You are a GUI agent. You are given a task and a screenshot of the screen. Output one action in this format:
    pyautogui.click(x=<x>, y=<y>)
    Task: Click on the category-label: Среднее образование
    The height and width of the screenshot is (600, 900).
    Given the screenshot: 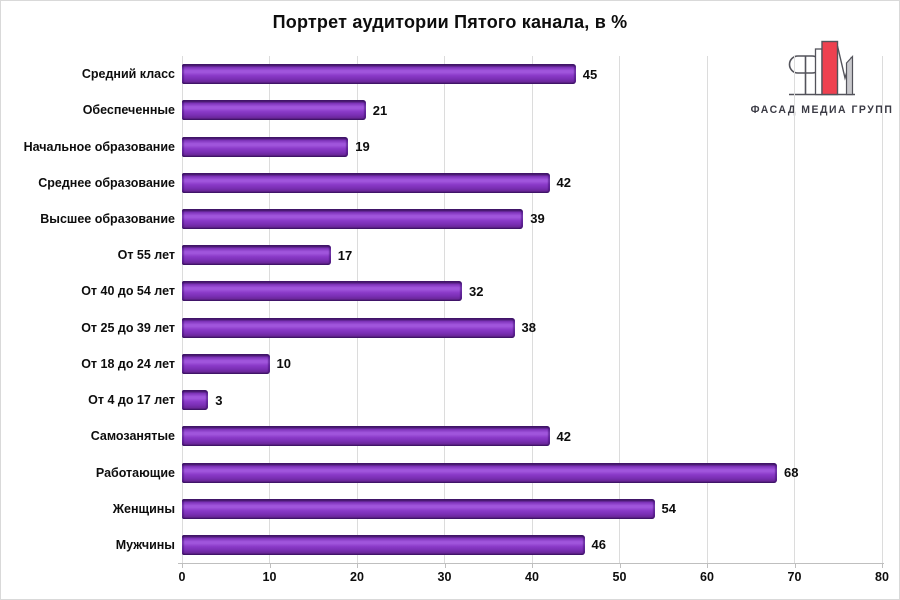 What is the action you would take?
    pyautogui.click(x=106, y=182)
    